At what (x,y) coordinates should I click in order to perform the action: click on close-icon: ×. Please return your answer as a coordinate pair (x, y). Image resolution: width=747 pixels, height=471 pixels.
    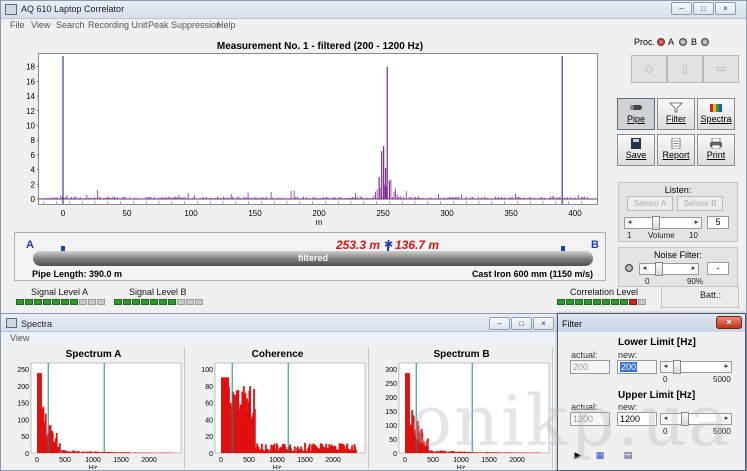
    Looking at the image, I should click on (725, 8).